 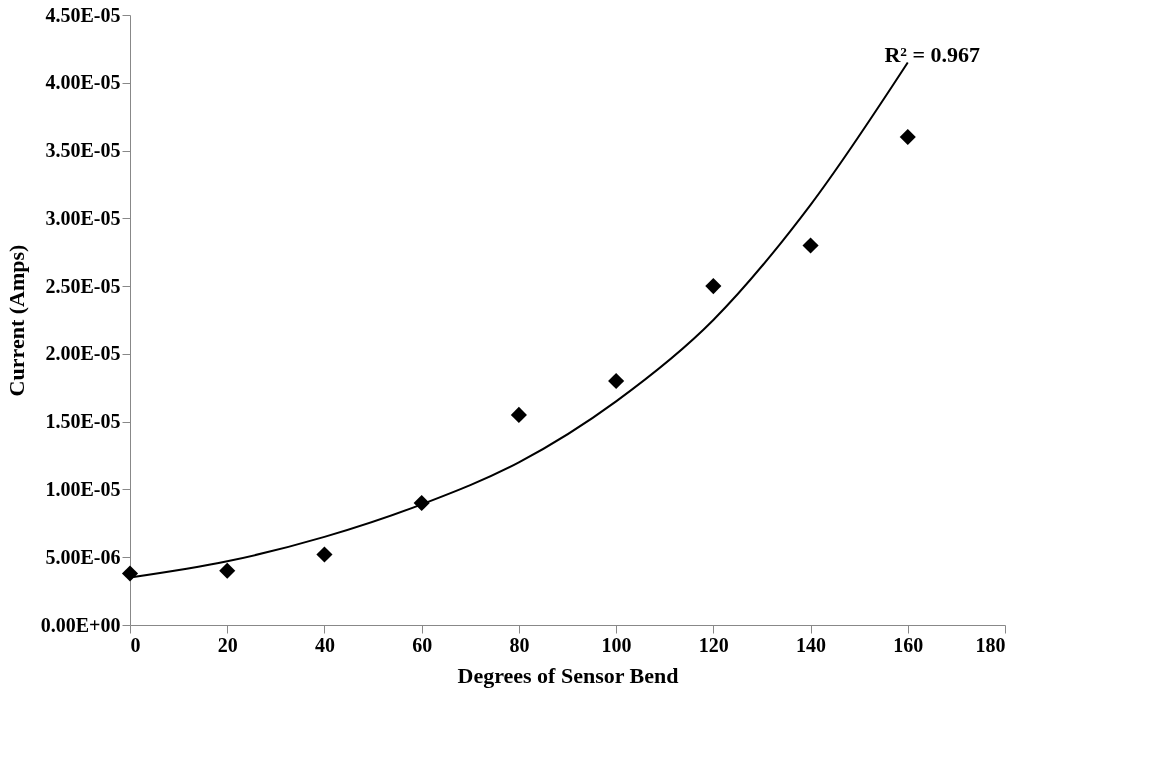 I want to click on x-tick-label: 80, so click(x=519, y=644).